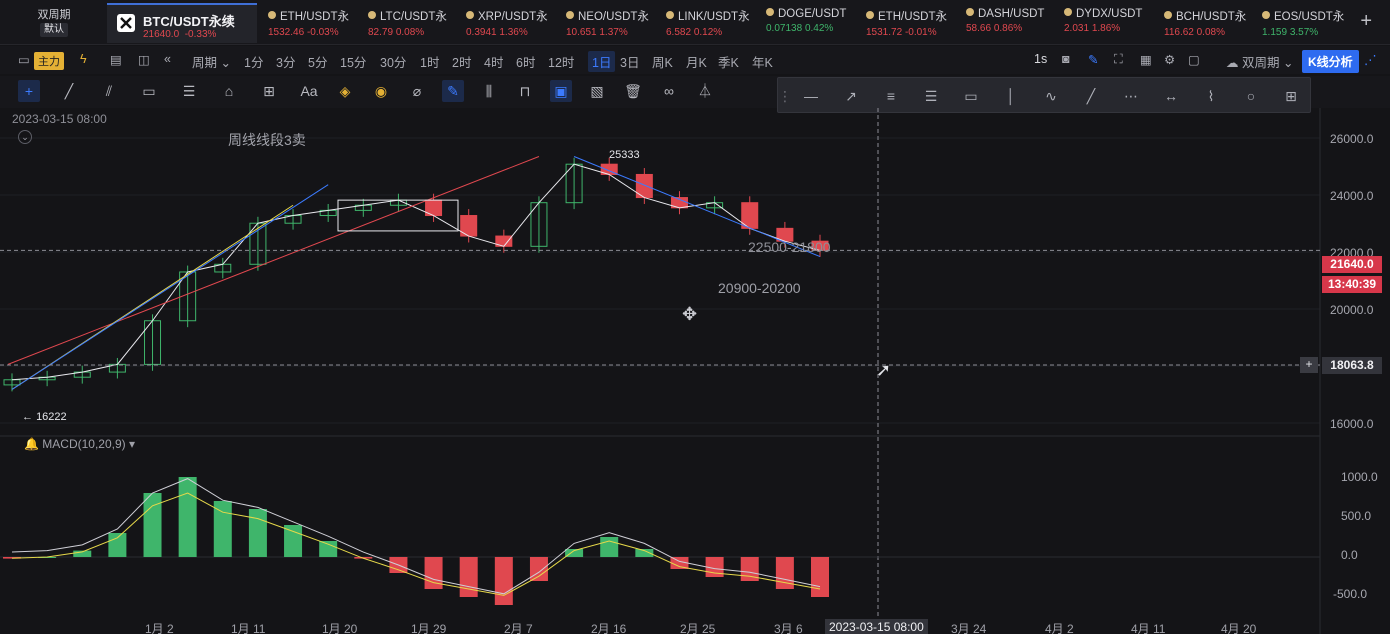 The image size is (1390, 634). What do you see at coordinates (1091, 96) in the screenshot?
I see `trend-tool-icon: ╱` at bounding box center [1091, 96].